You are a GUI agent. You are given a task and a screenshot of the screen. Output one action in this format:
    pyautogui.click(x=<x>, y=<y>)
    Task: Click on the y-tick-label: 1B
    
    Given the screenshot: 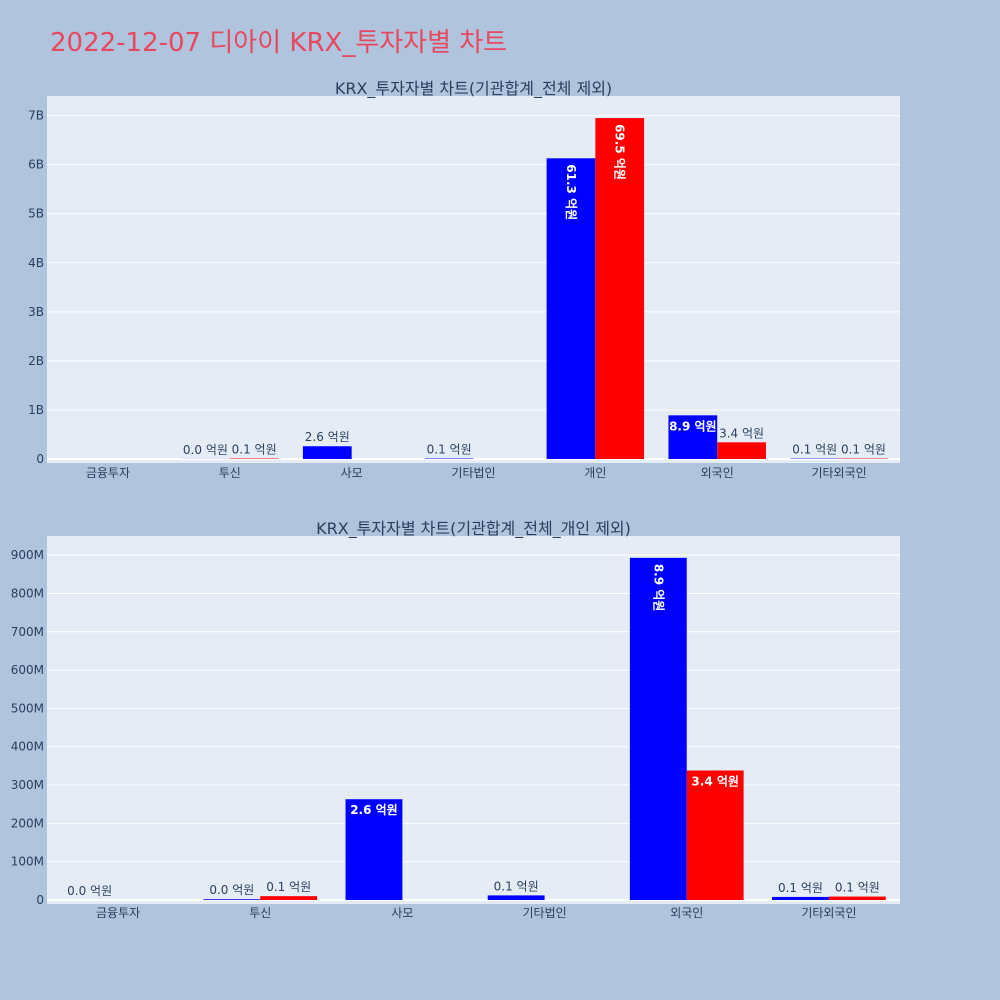 What is the action you would take?
    pyautogui.click(x=36, y=410)
    